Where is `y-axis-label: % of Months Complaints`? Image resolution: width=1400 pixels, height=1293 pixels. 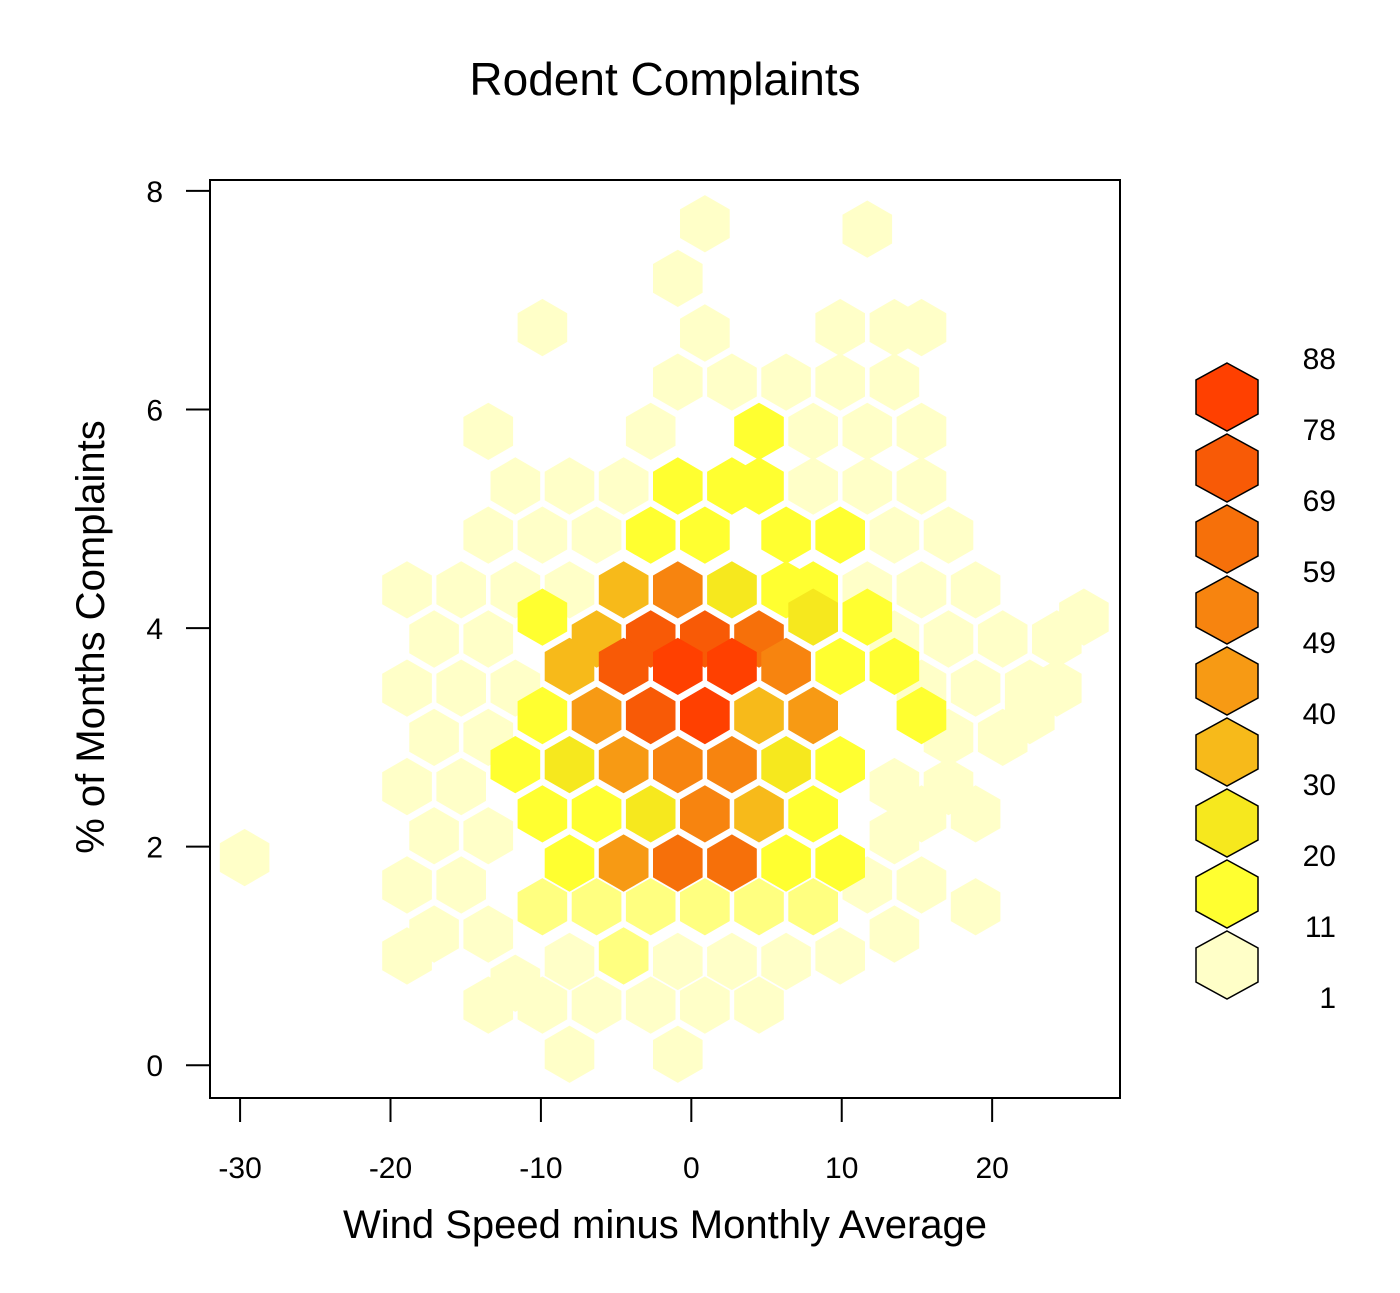
y-axis-label: % of Months Complaints is located at coordinates (91, 637).